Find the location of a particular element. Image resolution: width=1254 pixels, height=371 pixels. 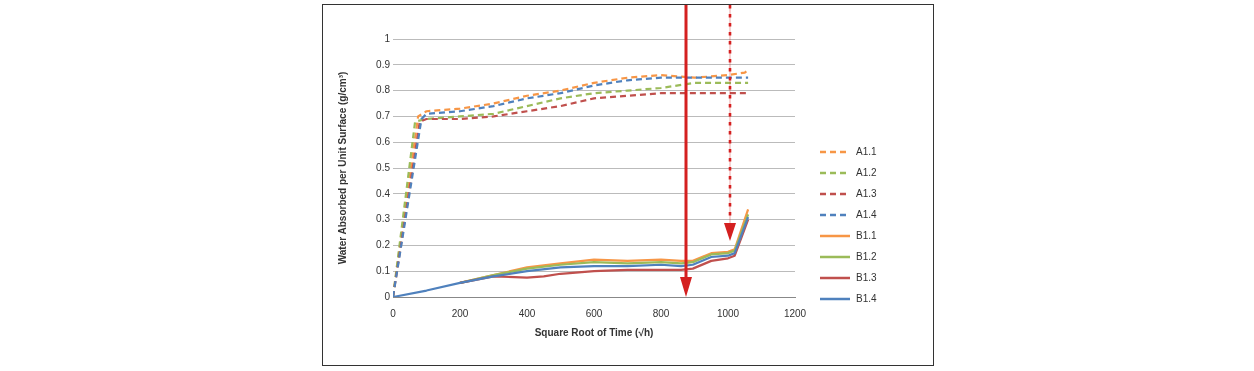

y-tick-label: 1 is located at coordinates (387, 38).